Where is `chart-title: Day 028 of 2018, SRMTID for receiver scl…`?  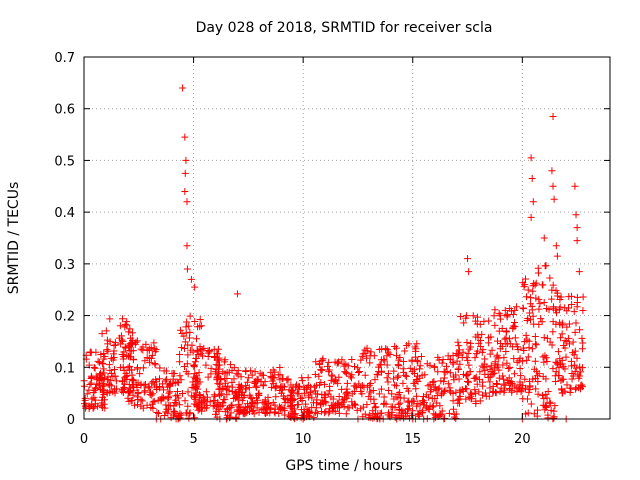 chart-title: Day 028 of 2018, SRMTID for receiver scl… is located at coordinates (344, 28).